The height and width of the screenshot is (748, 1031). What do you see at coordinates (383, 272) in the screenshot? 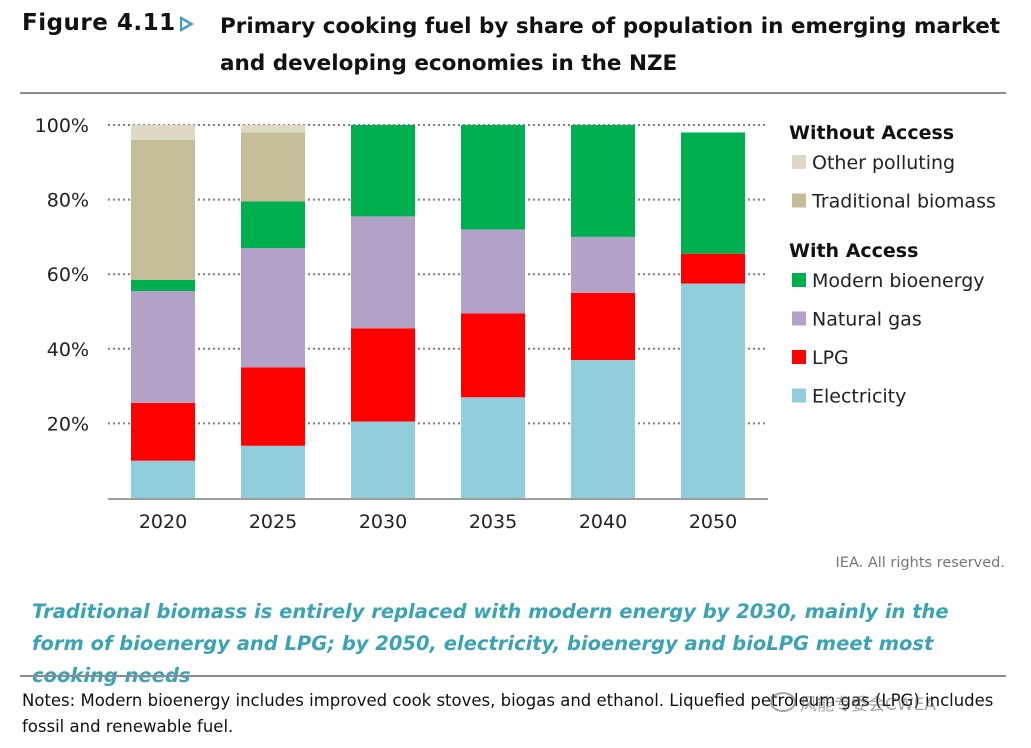
I see `bar-segment-natural-gas-2030` at bounding box center [383, 272].